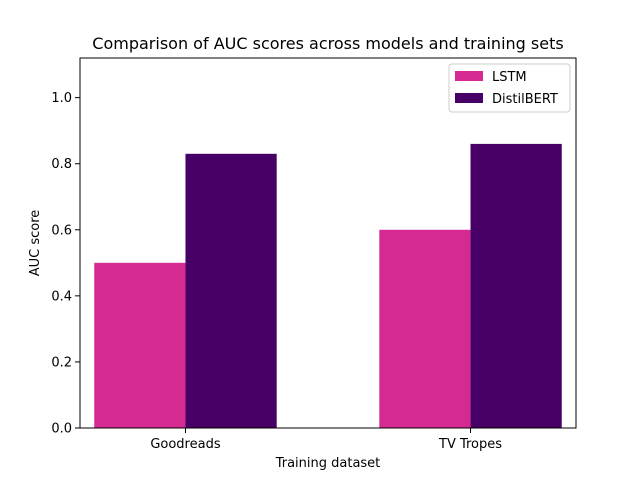 The image size is (640, 480). Describe the element at coordinates (61, 98) in the screenshot. I see `y-tick-label: 1.0` at that location.